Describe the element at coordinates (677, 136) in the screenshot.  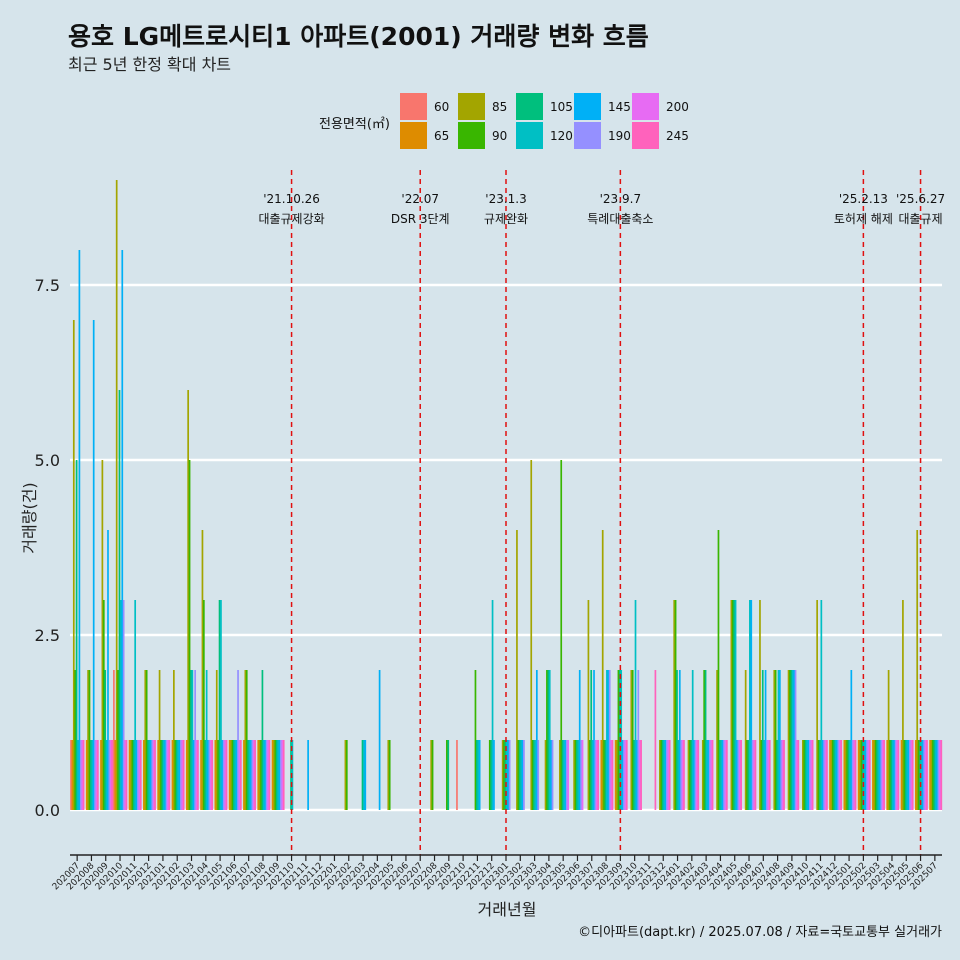
I see `legend-label-245: 245` at that location.